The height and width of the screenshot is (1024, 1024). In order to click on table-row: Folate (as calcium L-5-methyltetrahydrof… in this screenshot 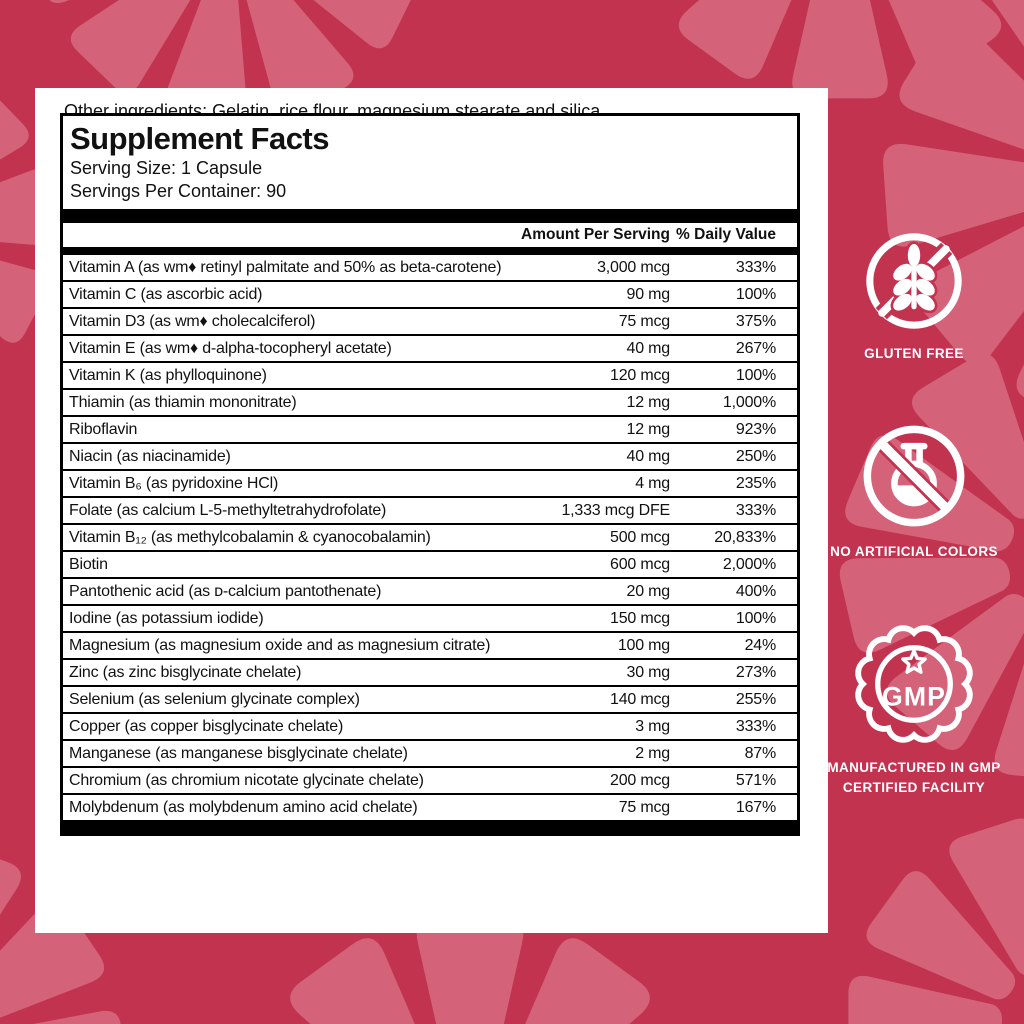, I will do `click(430, 509)`.